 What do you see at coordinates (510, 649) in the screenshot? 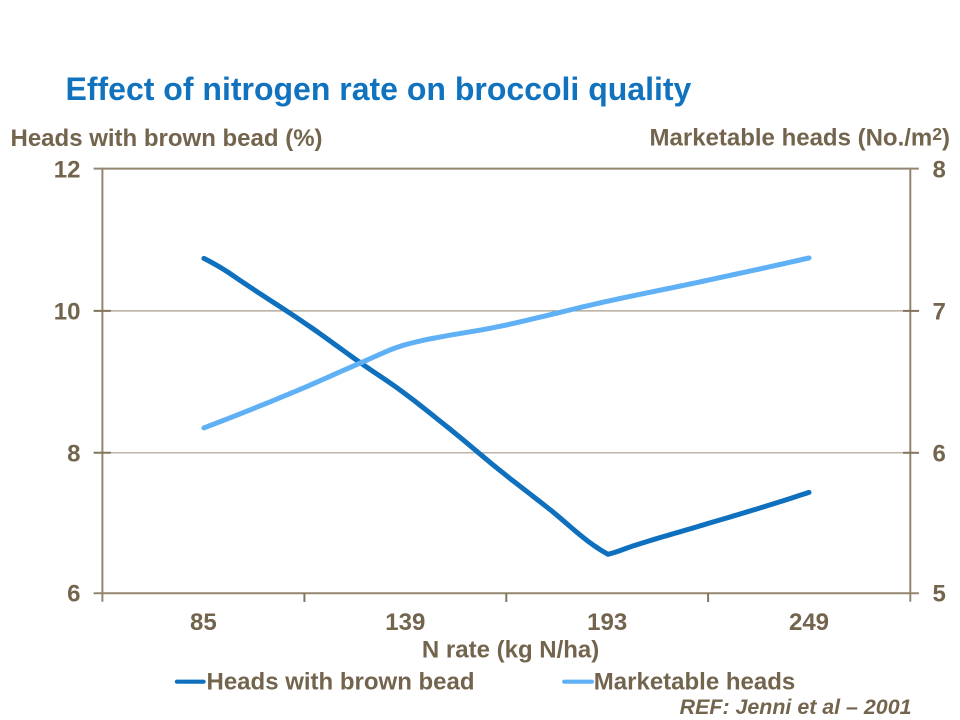
I see `svg-text: N rate (kg N/ha)` at bounding box center [510, 649].